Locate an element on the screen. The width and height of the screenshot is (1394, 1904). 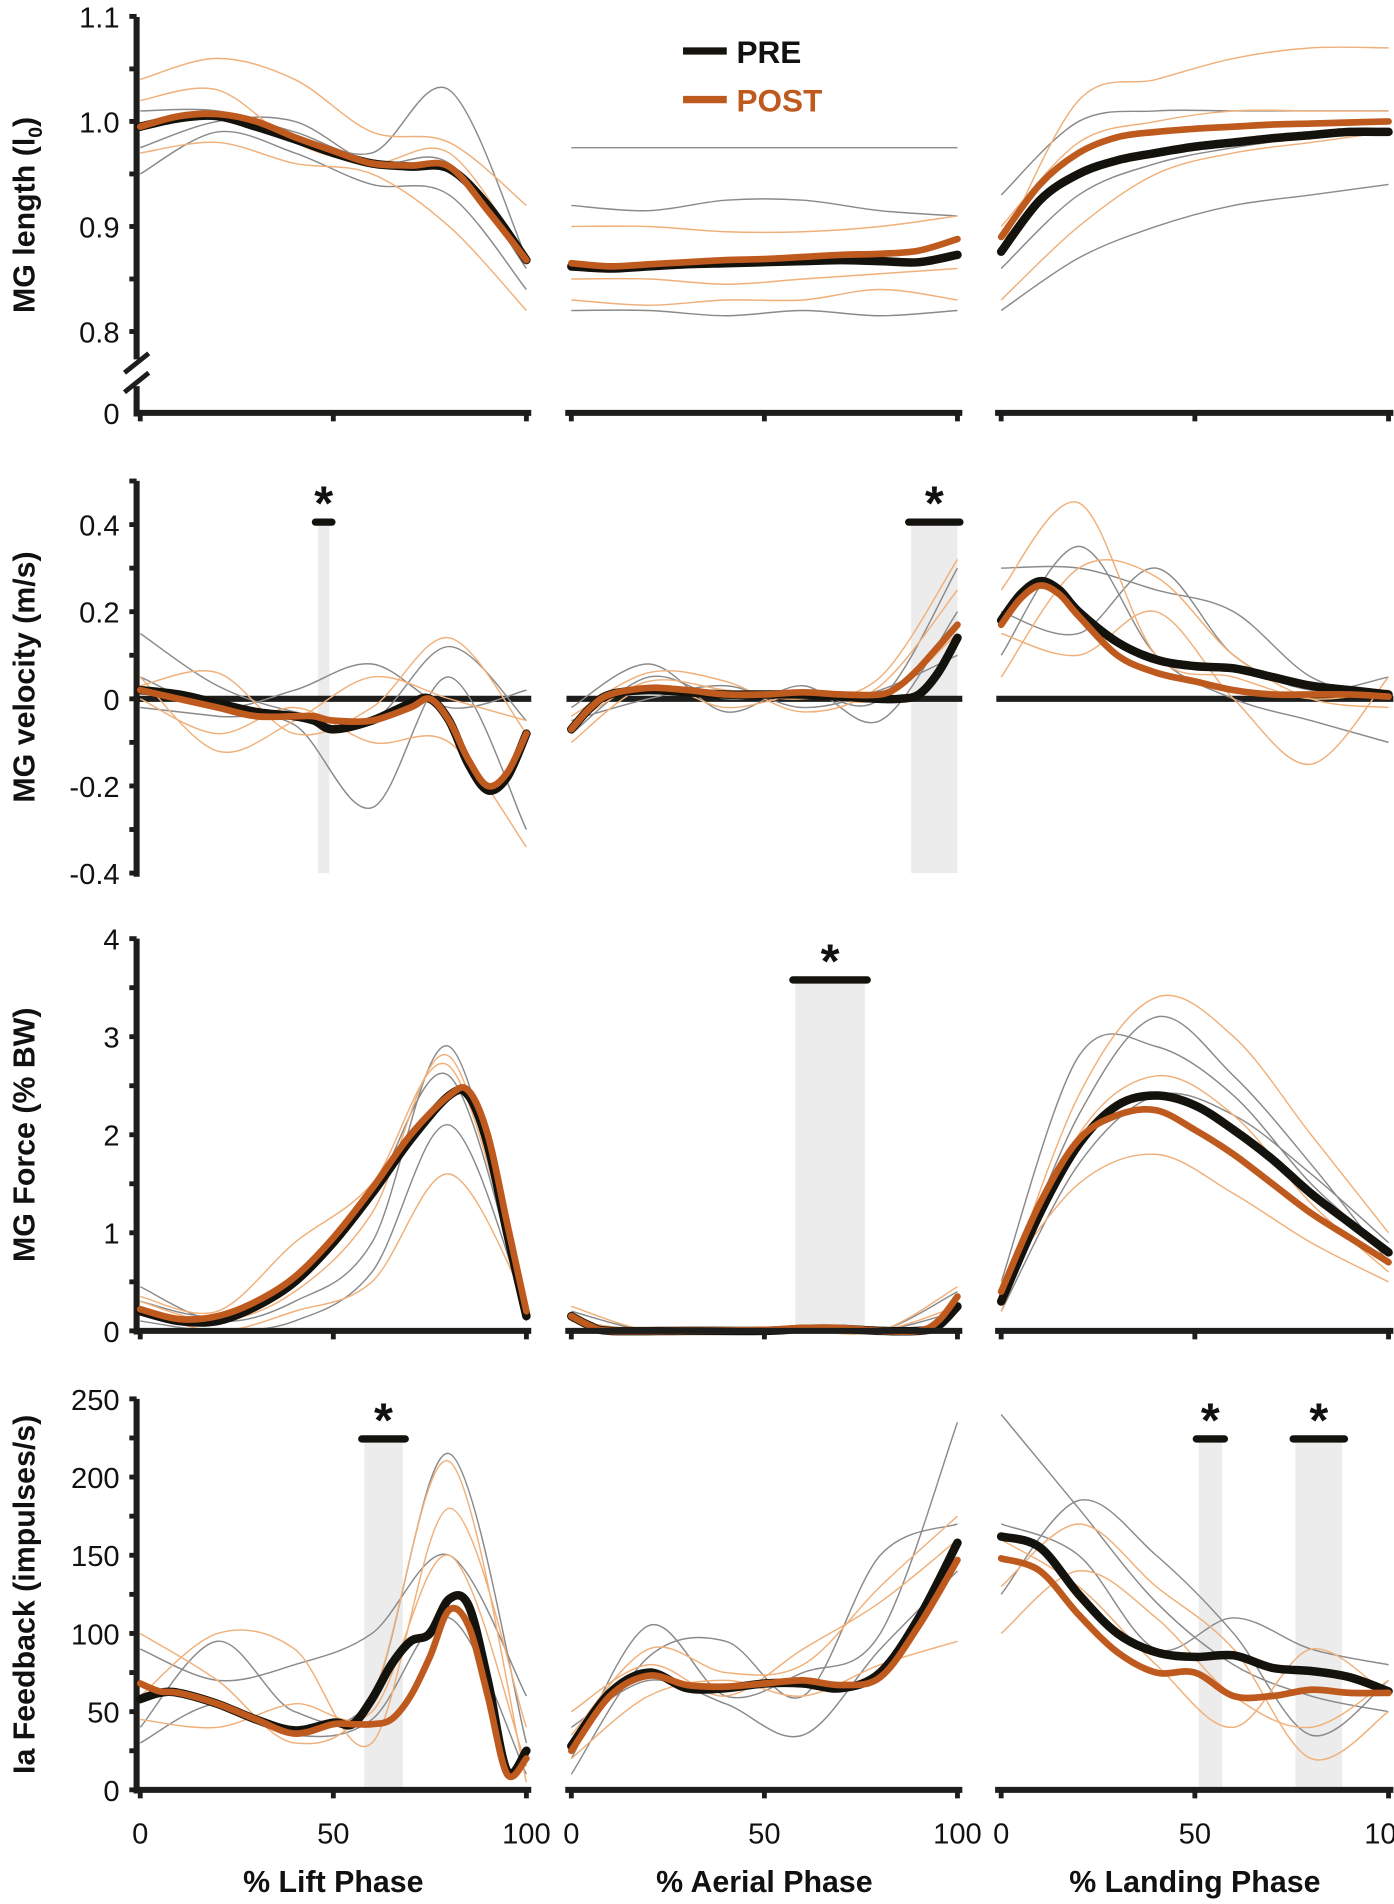
y-axis-label: MG velocity (m/s) is located at coordinates (25, 676).